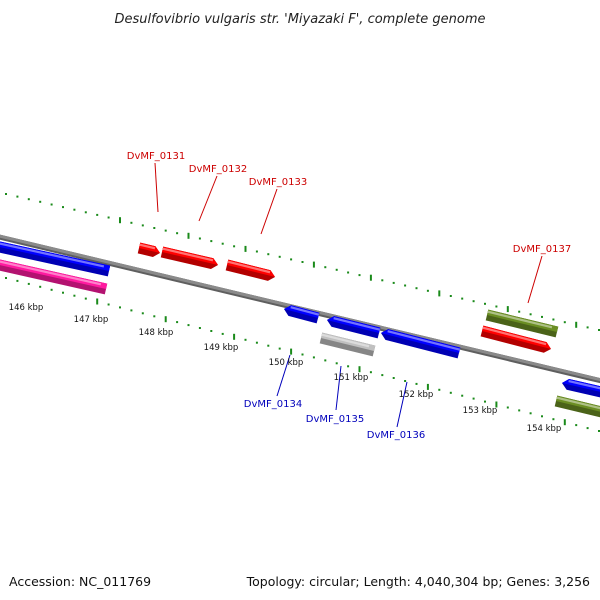  Describe the element at coordinates (156, 156) in the screenshot. I see `gene-label-dvmf-0131: DvMF_0131` at that location.